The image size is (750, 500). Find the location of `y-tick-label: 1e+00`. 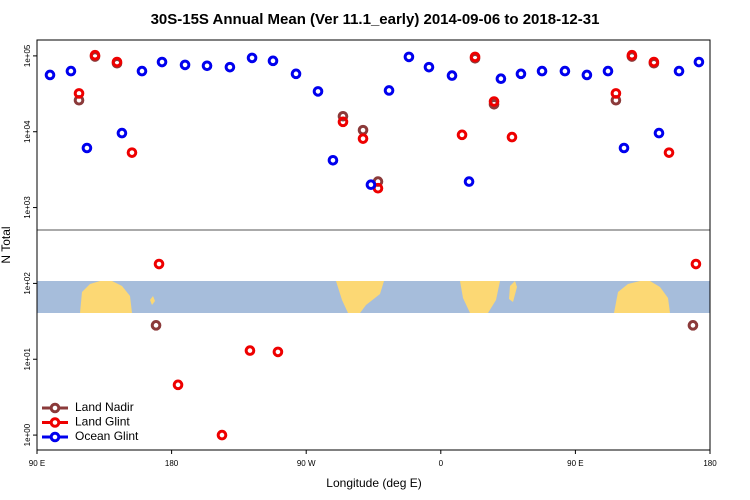

y-tick-label: 1e+00 is located at coordinates (27, 434).